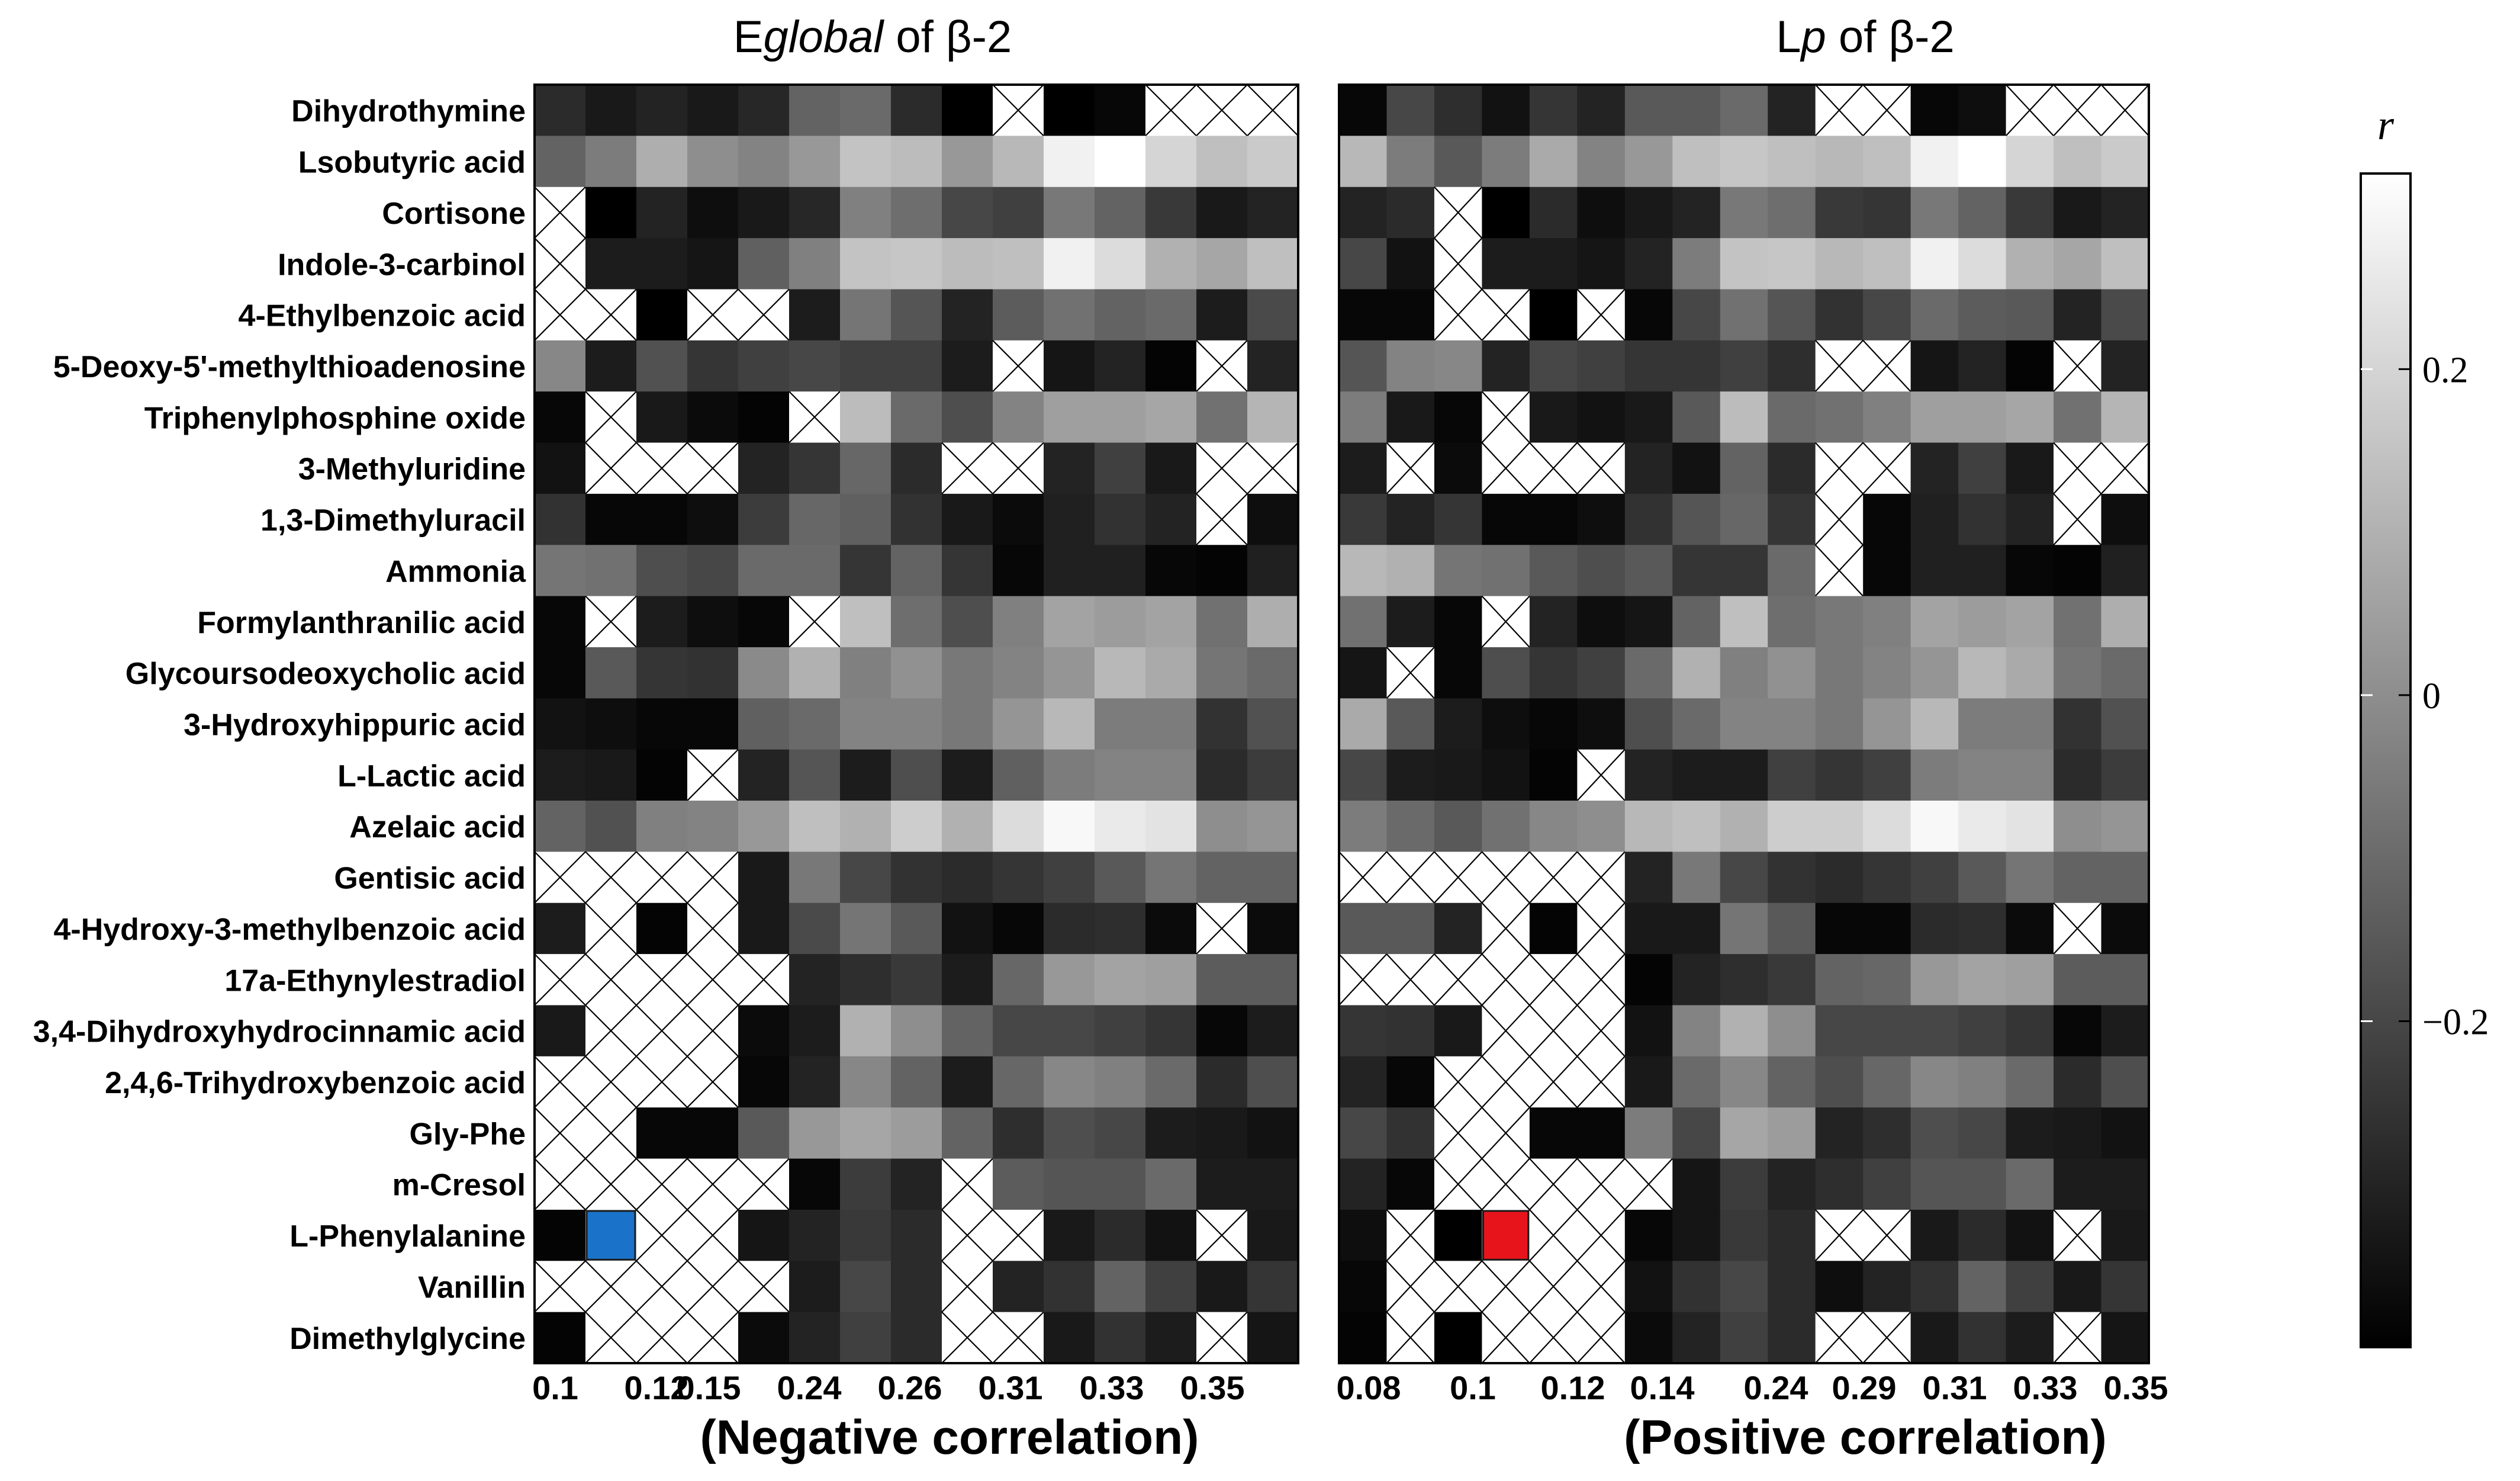 This screenshot has width=2520, height=1481. Describe the element at coordinates (455, 572) in the screenshot. I see `row-label: Ammonia` at that location.